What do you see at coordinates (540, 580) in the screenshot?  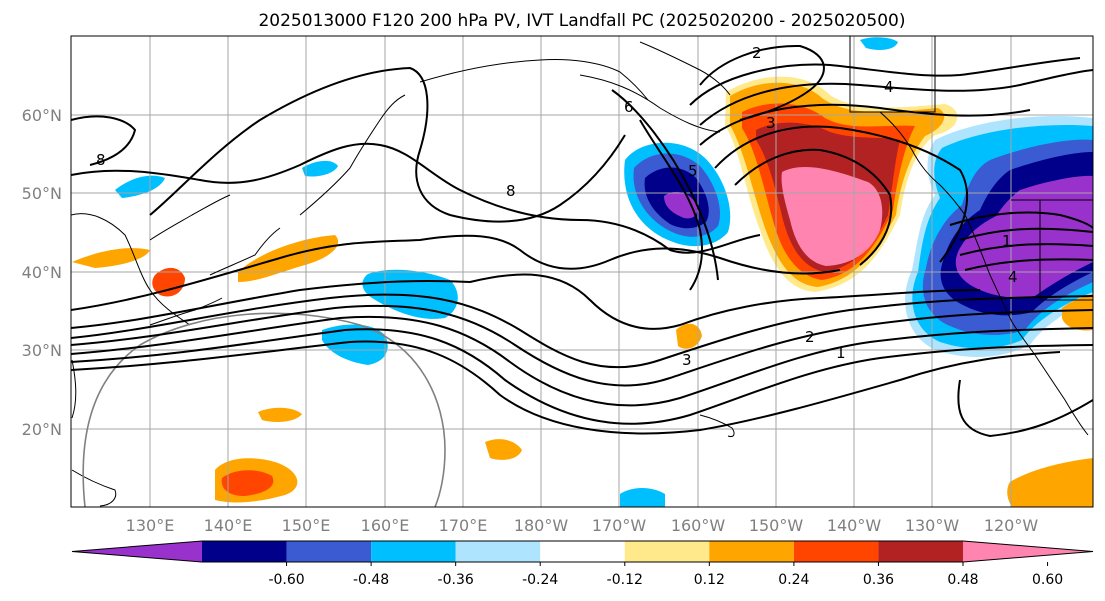 I see `colorbar-tick-label: -0.24` at bounding box center [540, 580].